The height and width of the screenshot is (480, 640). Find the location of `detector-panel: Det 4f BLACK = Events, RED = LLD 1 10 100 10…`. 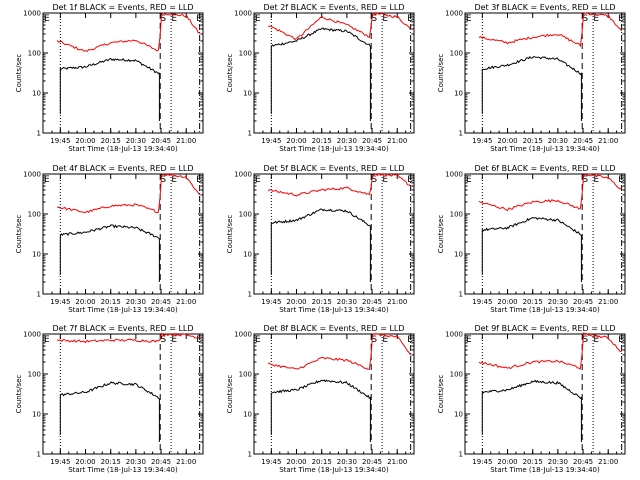

detector-panel: Det 4f BLACK = Events, RED = LLD 1 10 100 10… is located at coordinates (109, 239).